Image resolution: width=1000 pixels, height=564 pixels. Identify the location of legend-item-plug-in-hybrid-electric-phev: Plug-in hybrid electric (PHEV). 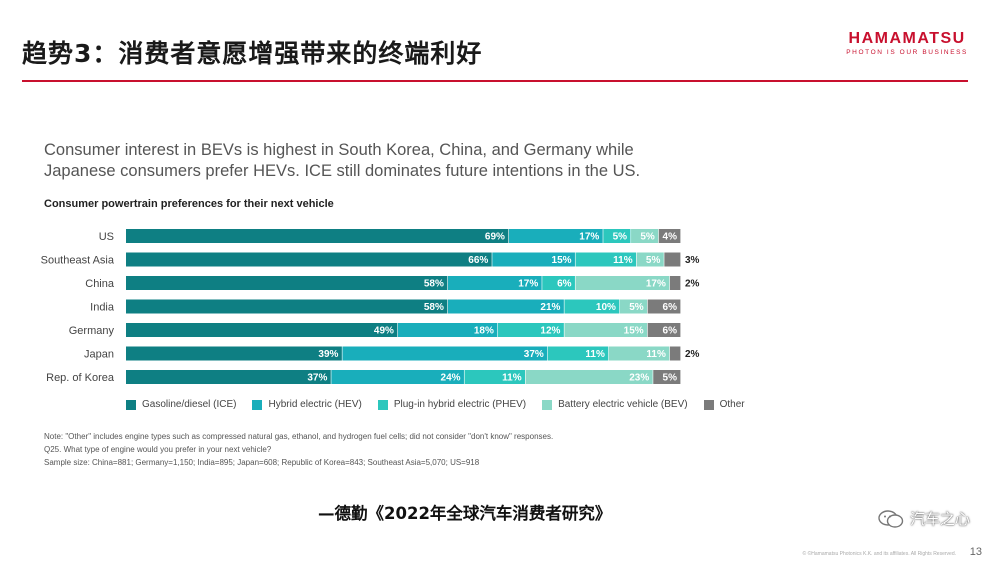
(452, 404).